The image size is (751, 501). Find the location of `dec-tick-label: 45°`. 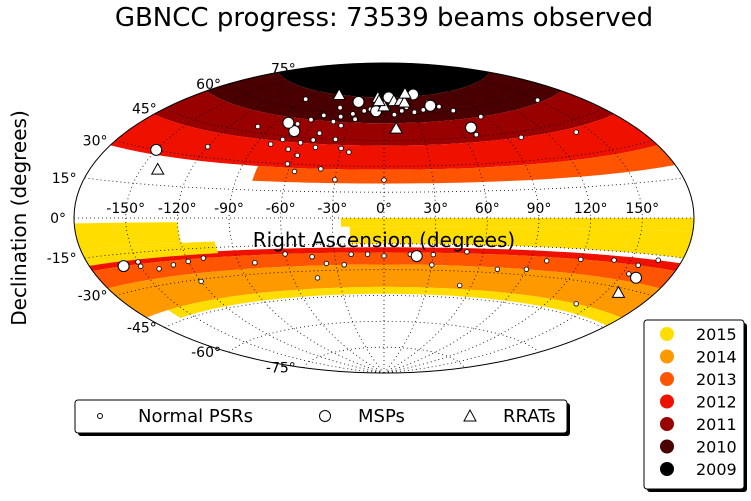

dec-tick-label: 45° is located at coordinates (144, 109).